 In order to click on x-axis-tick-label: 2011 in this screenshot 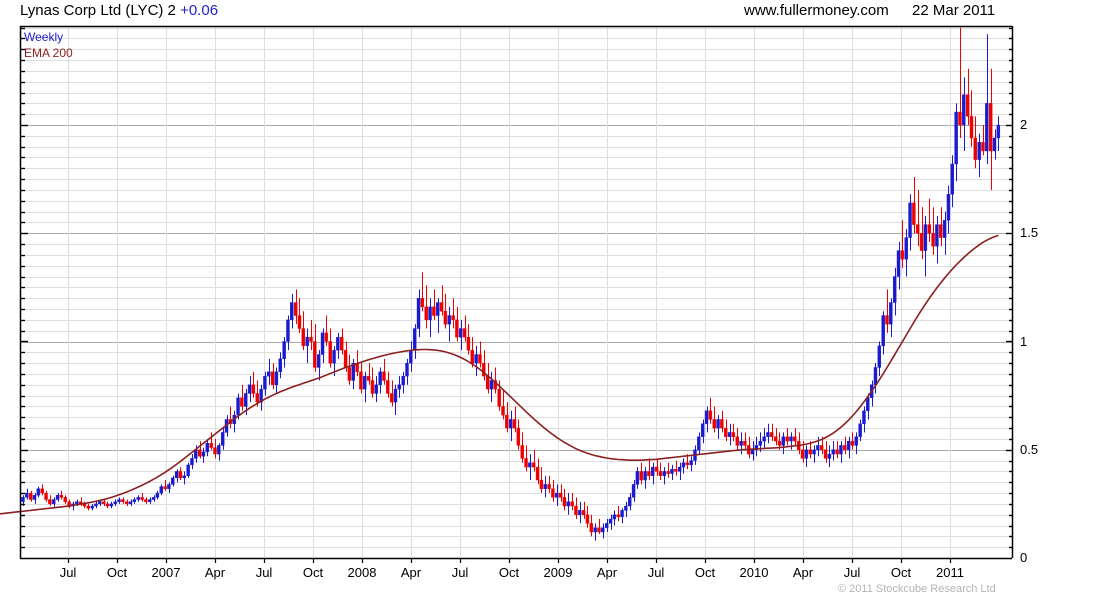, I will do `click(950, 572)`.